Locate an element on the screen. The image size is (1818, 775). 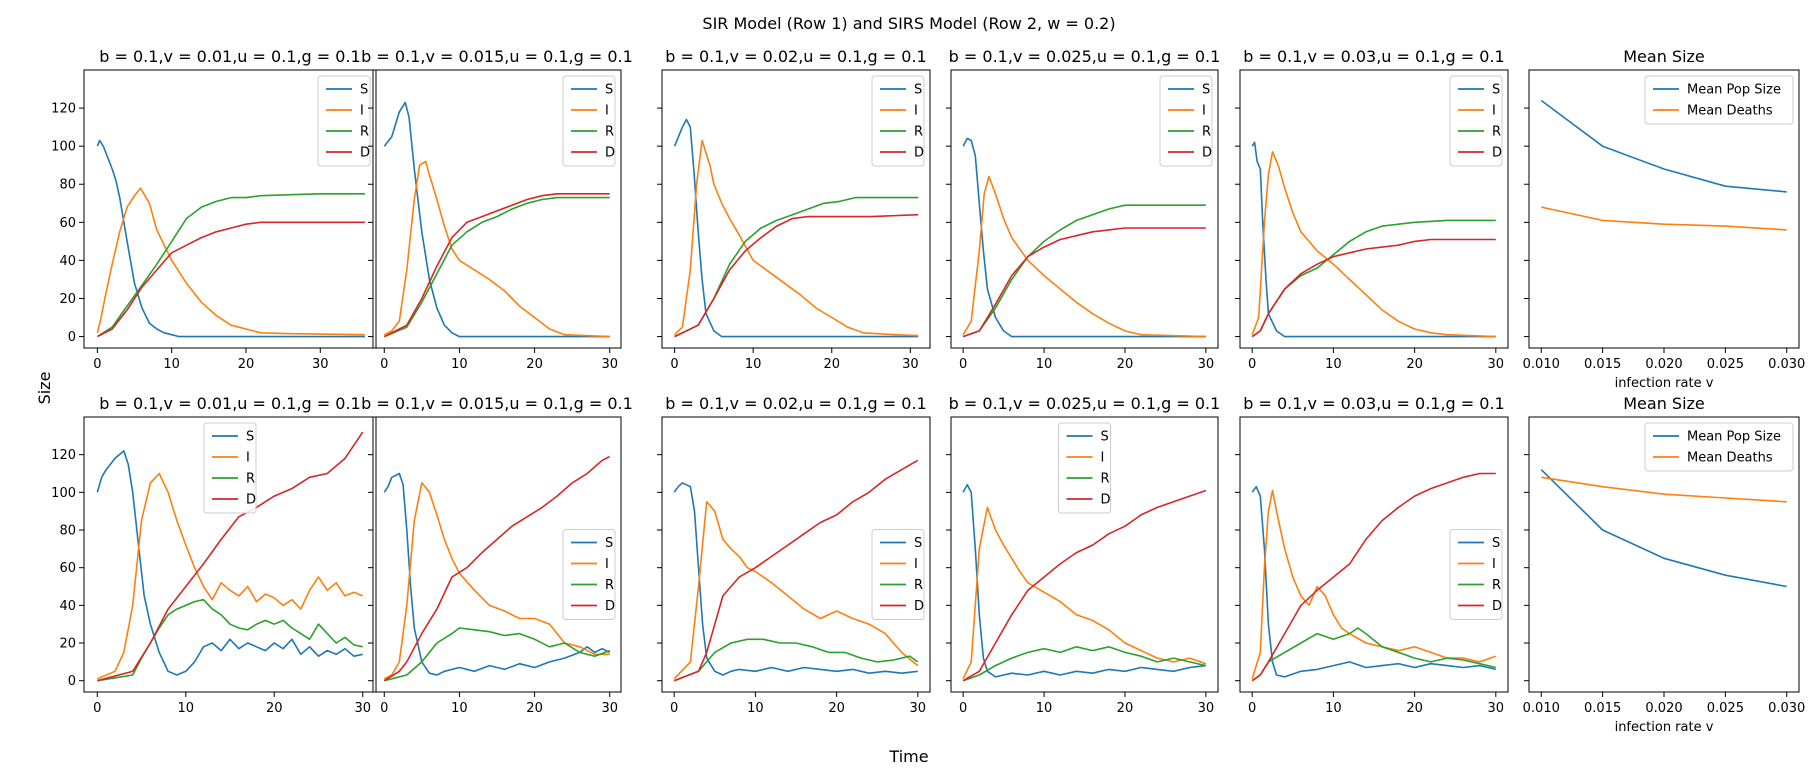
x-axis-label: infection rate v is located at coordinates (1664, 727).